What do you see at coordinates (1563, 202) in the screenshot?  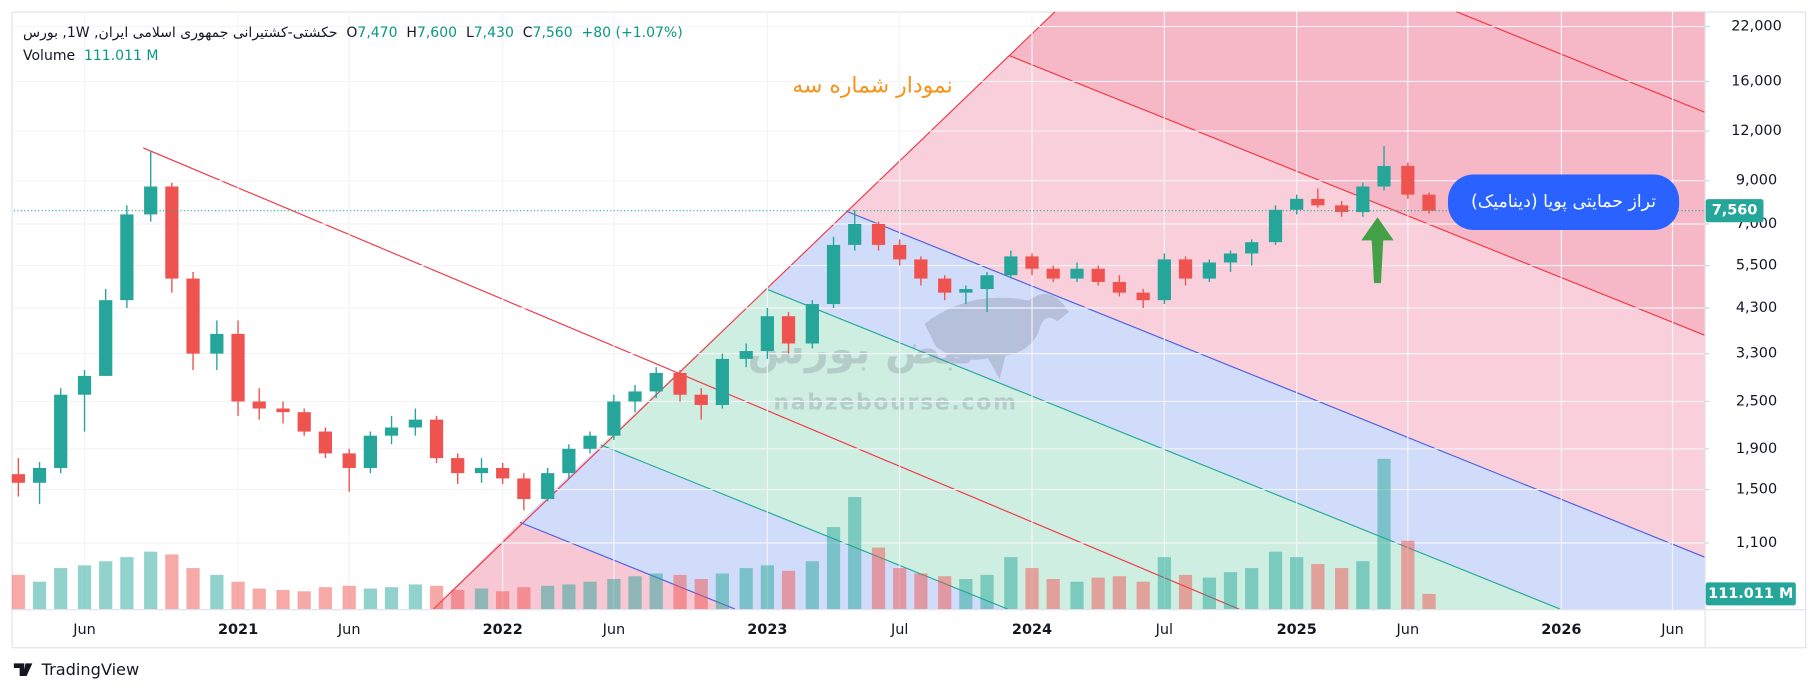 I see `callout-box` at bounding box center [1563, 202].